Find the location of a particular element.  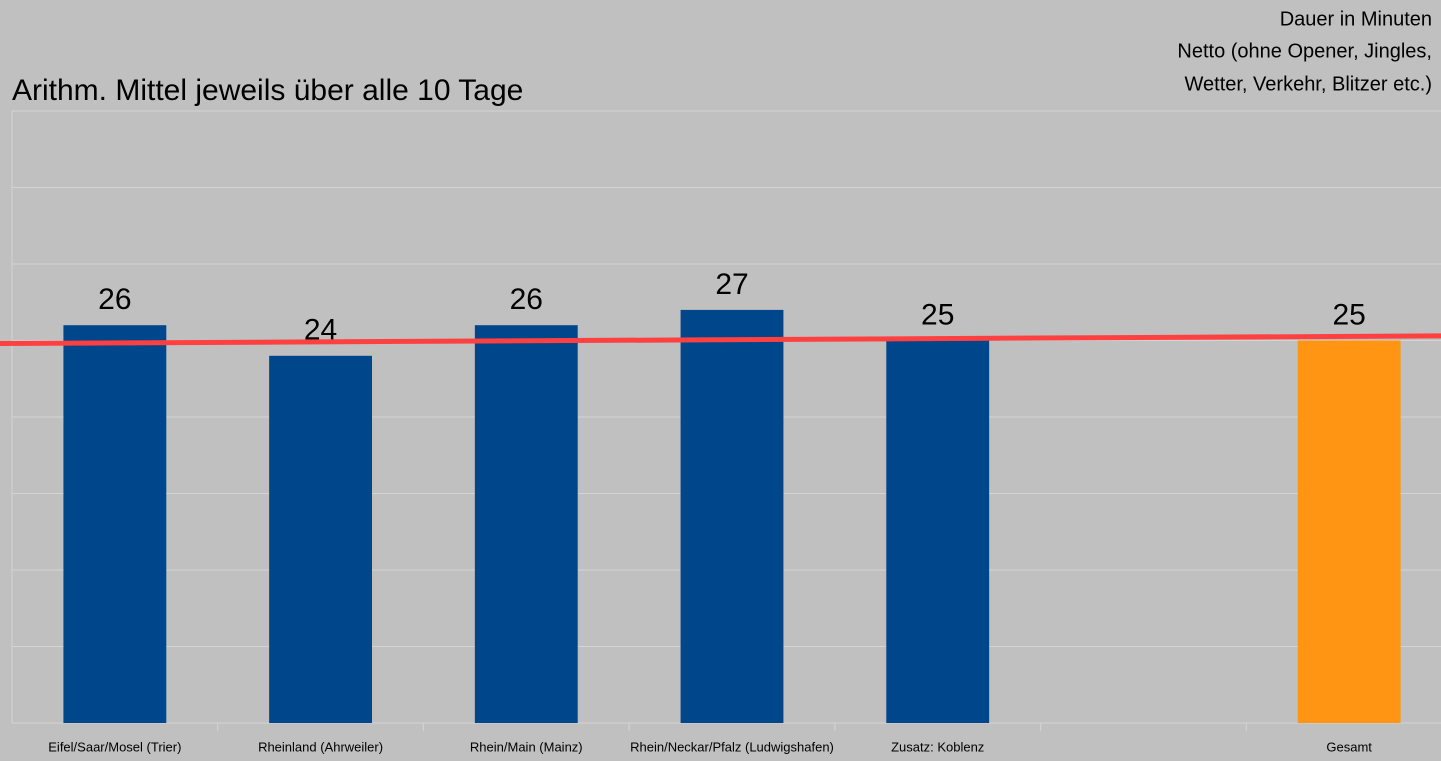

chart-title: Arithm. Mittel jeweils über alle 10 Tage is located at coordinates (267, 90).